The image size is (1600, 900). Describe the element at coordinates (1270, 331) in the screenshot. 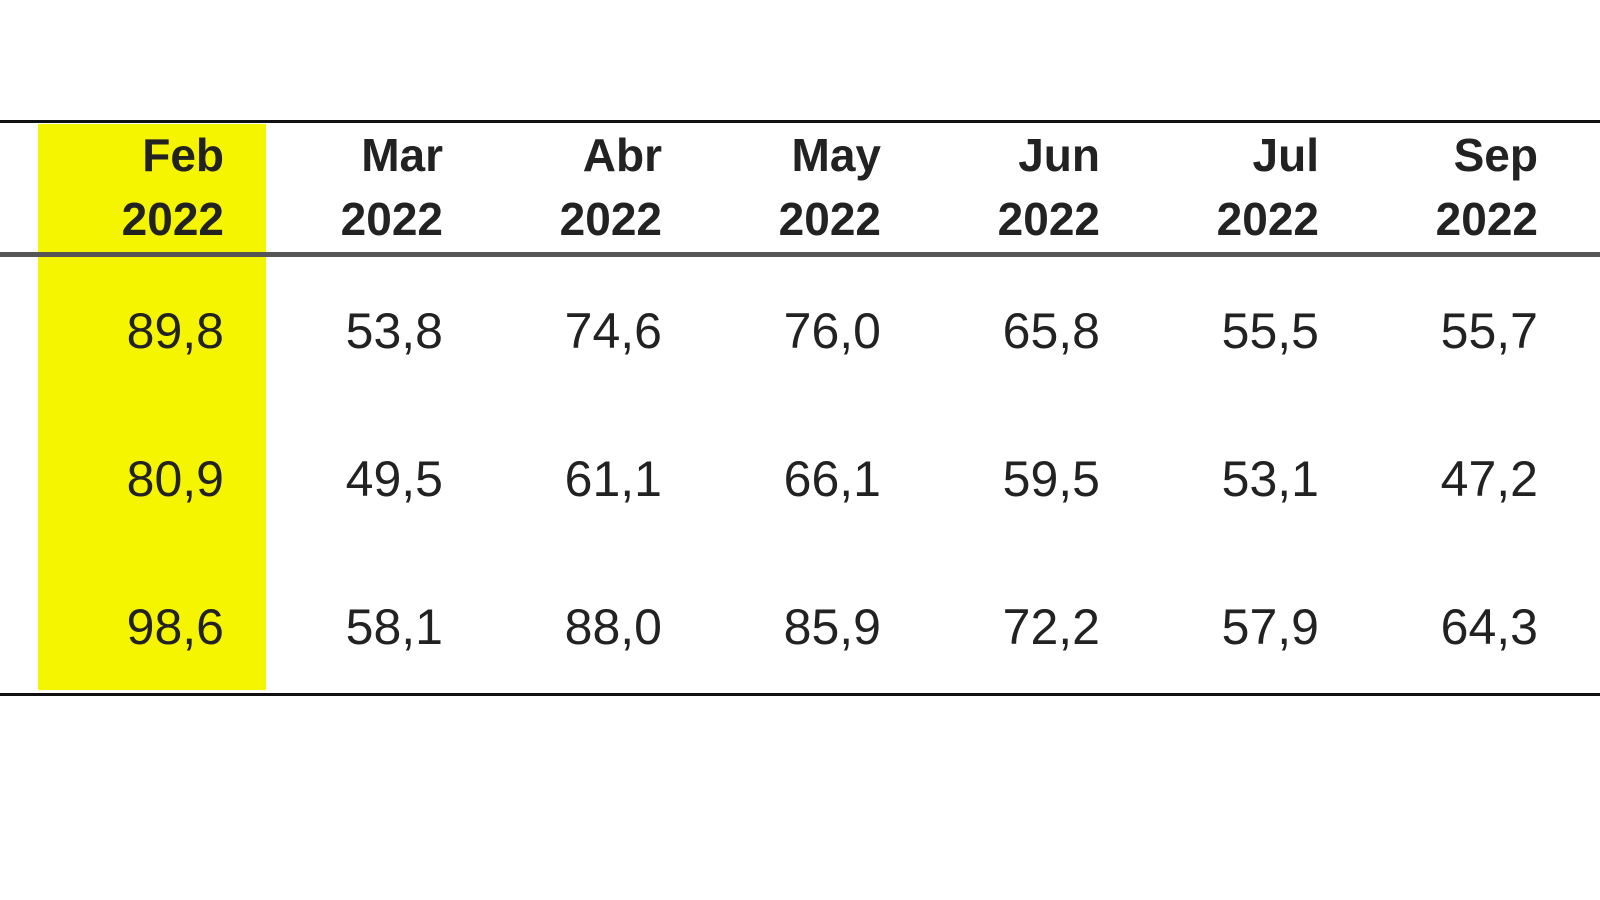

I see `cell-value: 55,5` at that location.